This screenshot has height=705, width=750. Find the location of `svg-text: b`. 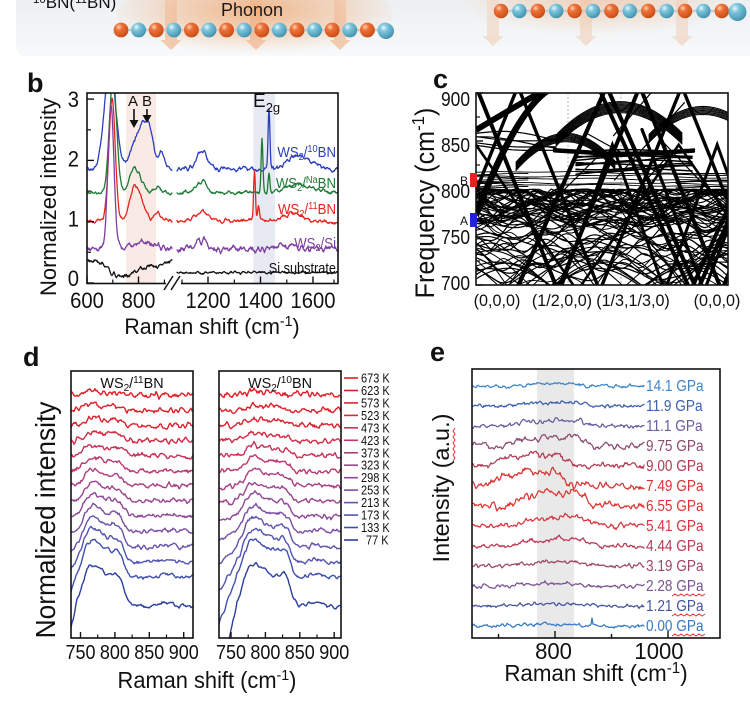

svg-text: b is located at coordinates (35, 83).